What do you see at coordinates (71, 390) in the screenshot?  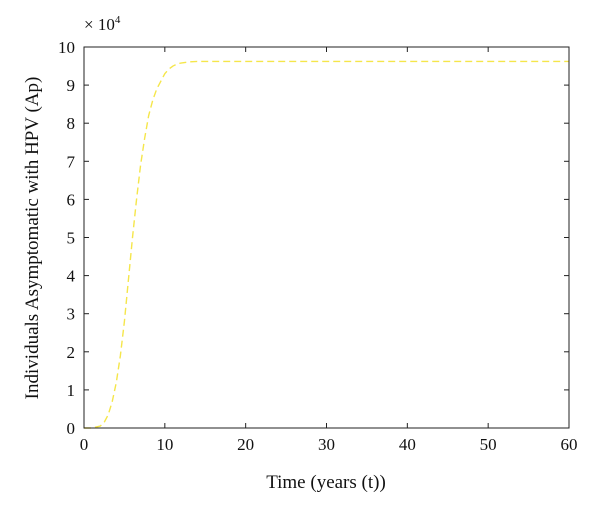 I see `y-tick-label: 1` at bounding box center [71, 390].